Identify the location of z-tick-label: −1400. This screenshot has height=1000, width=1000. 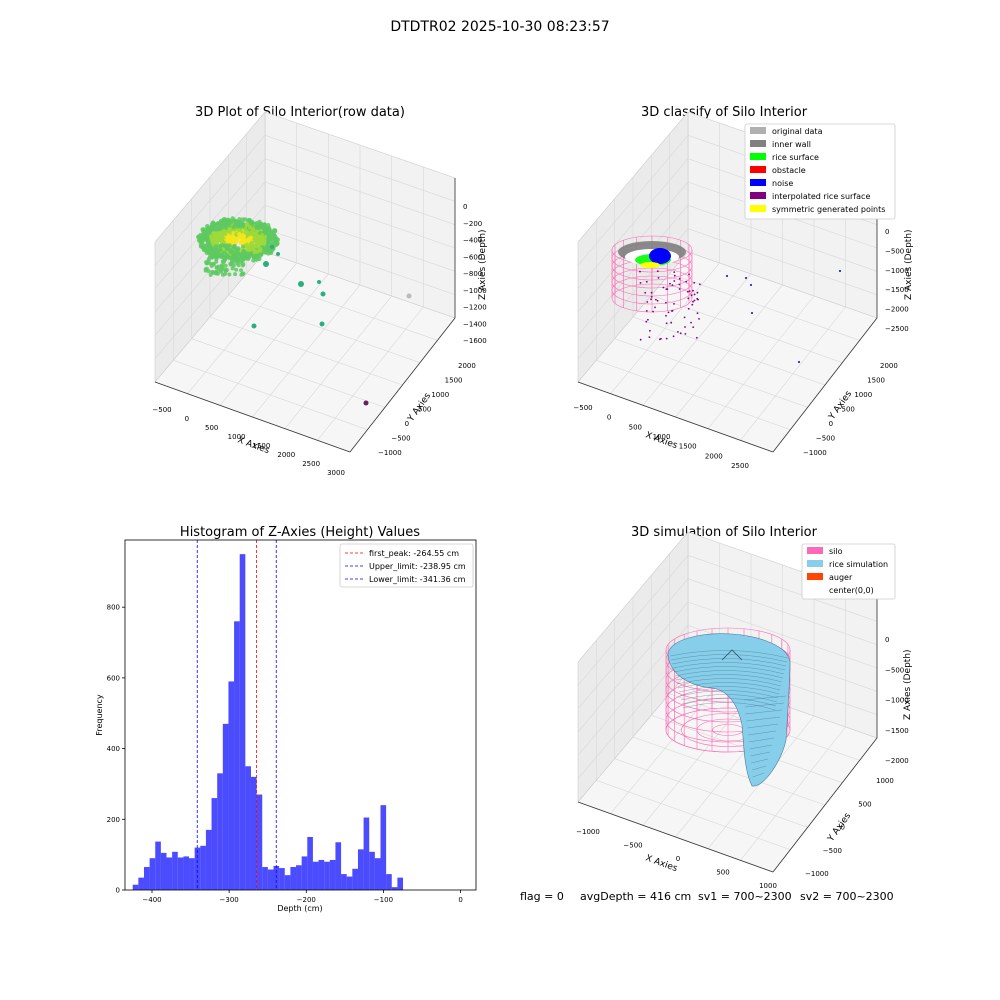
(475, 324).